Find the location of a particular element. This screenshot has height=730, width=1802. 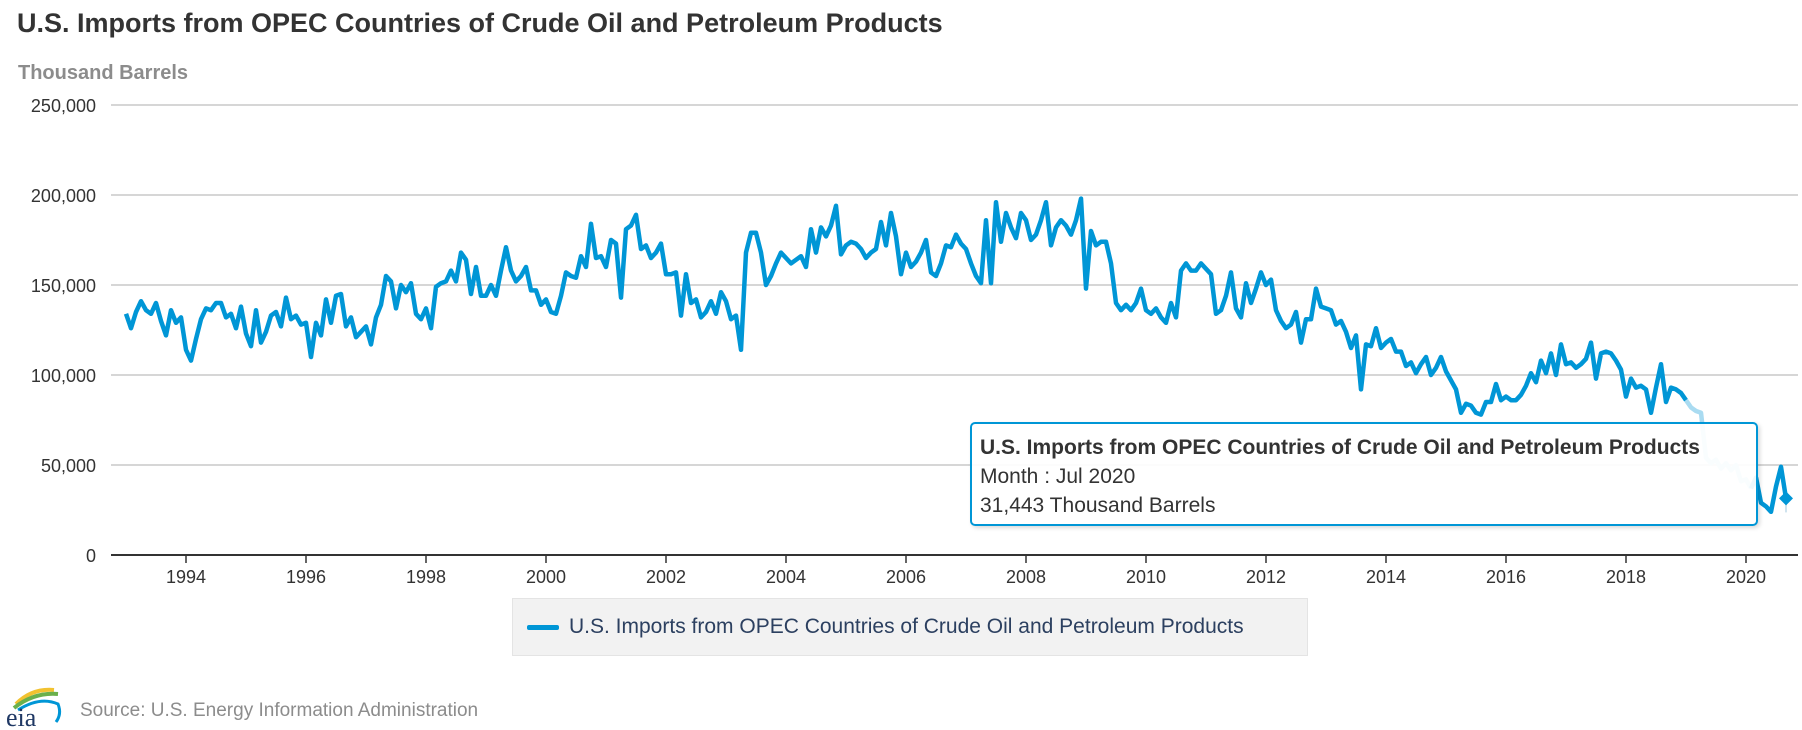

x-tick-label: 2012 is located at coordinates (1266, 577).